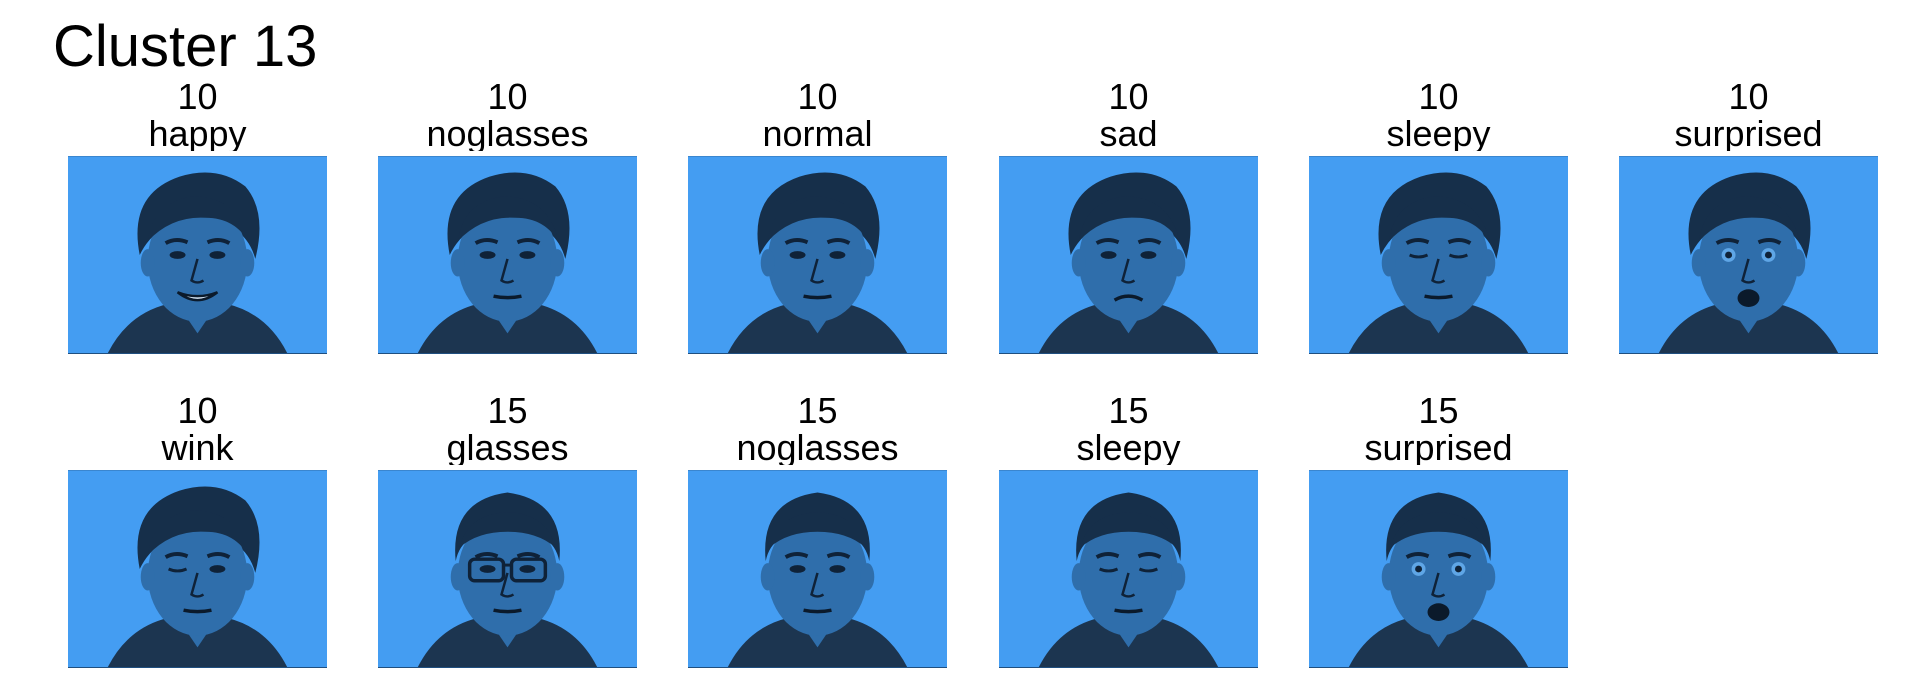  Describe the element at coordinates (197, 114) in the screenshot. I see `face-caption: 10 happy` at that location.